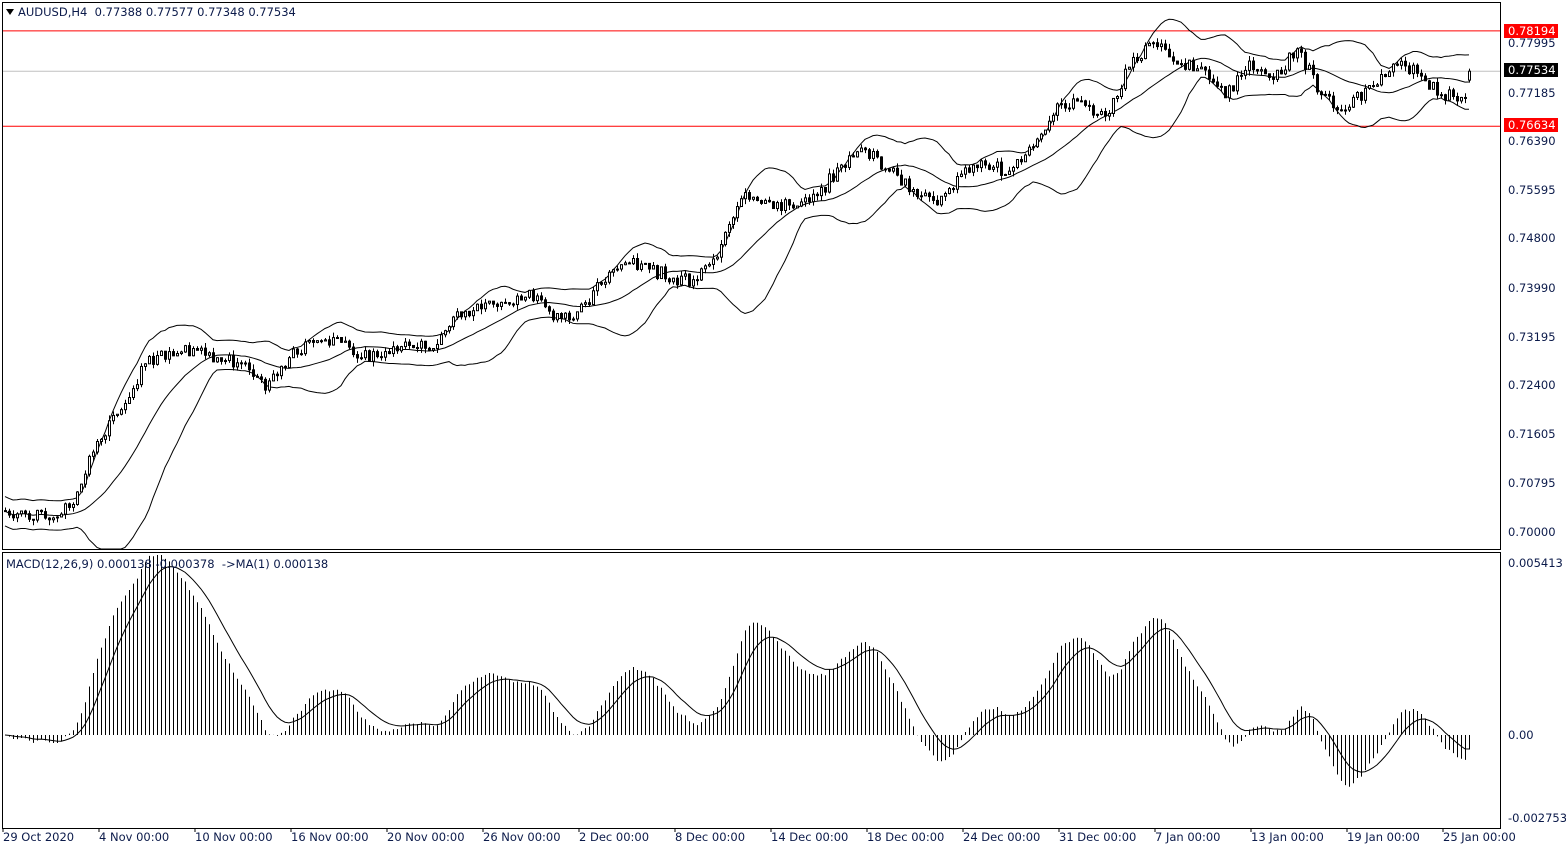 This screenshot has height=850, width=1566. I want to click on current-price-tag: 0.77534, so click(1531, 70).